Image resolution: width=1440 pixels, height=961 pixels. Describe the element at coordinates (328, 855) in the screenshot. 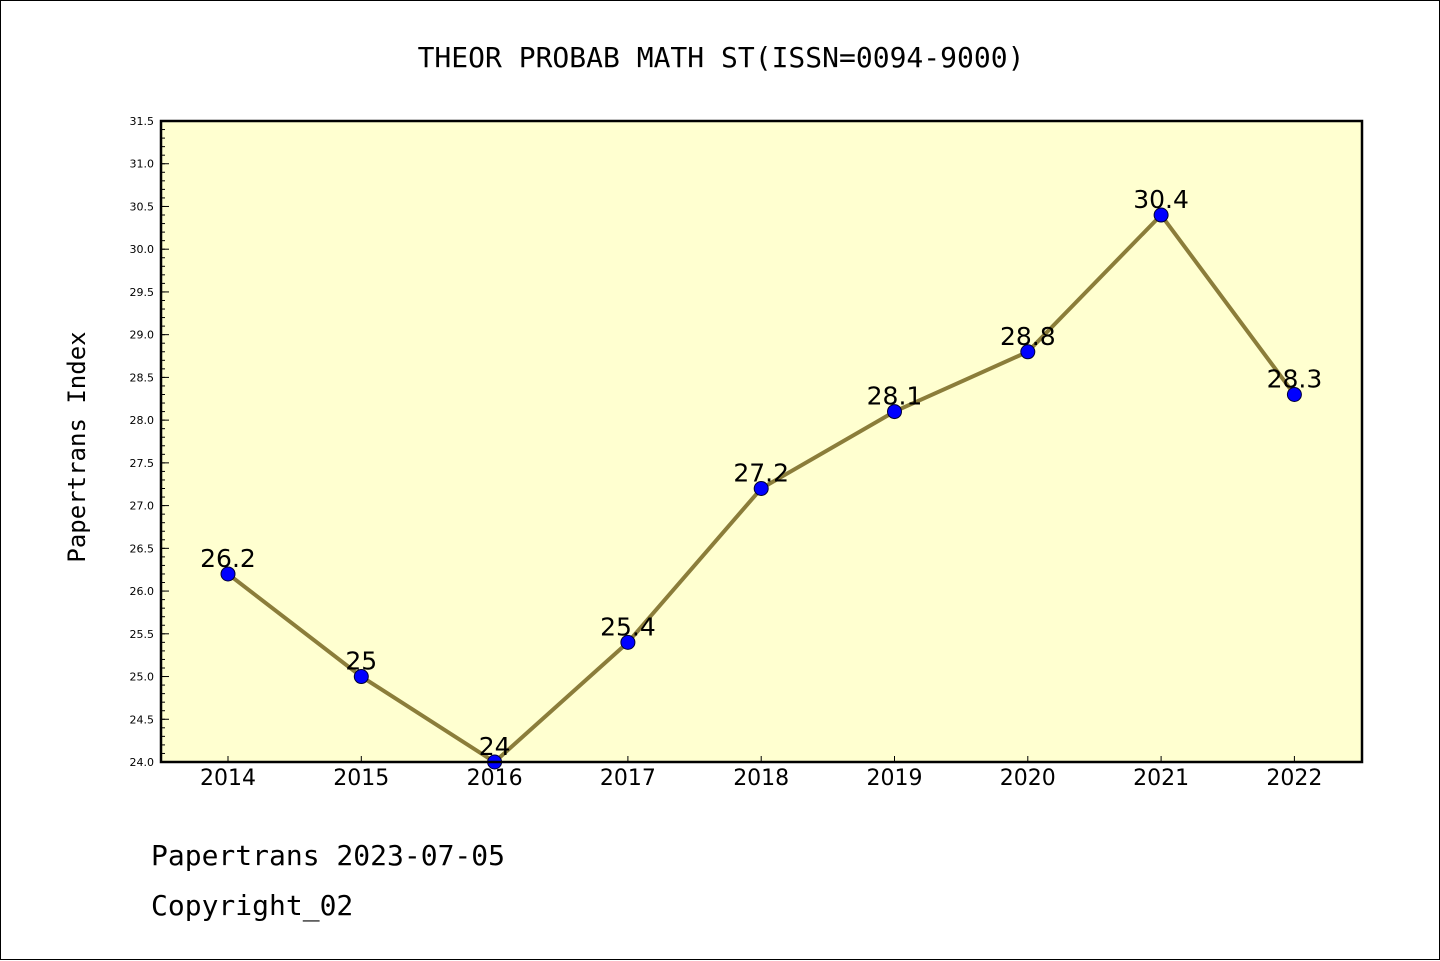

I see `footer-date: Papertrans 2023-07-05` at that location.